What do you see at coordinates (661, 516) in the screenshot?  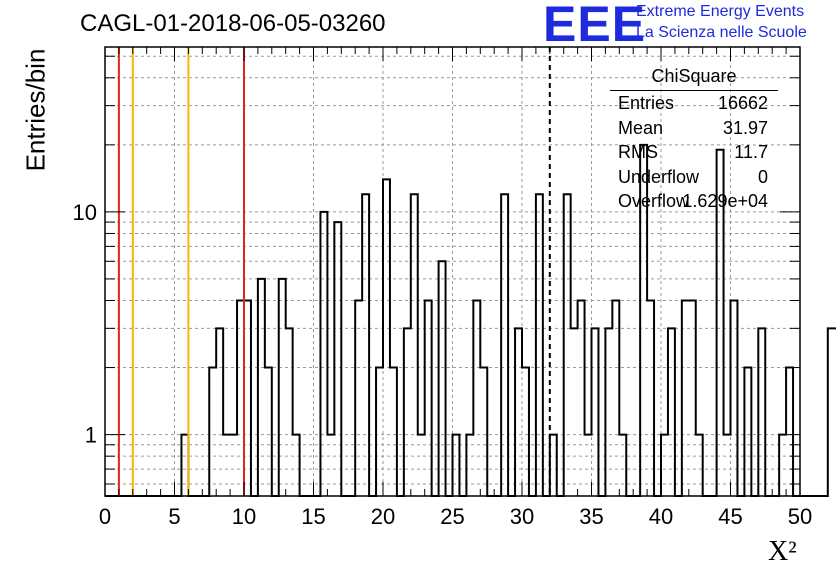 I see `x-tick-label: 40` at bounding box center [661, 516].